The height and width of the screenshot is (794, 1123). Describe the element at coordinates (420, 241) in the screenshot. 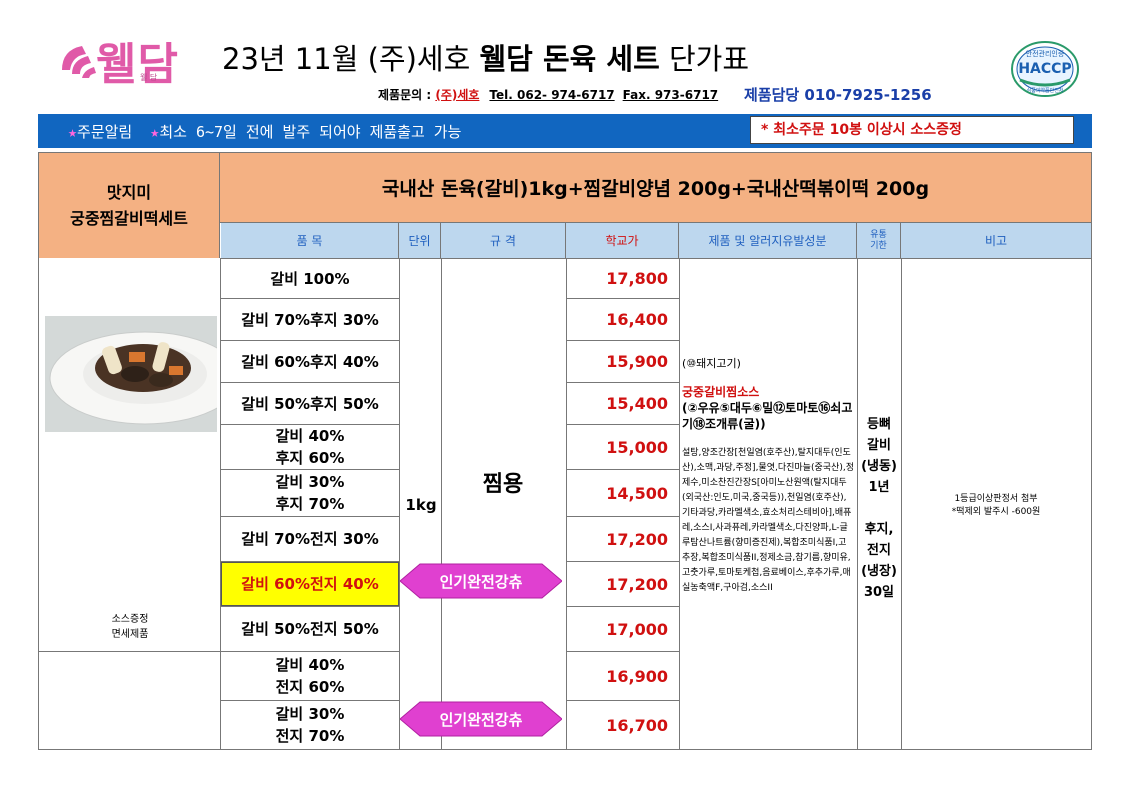

I see `col-unit: 단위` at that location.